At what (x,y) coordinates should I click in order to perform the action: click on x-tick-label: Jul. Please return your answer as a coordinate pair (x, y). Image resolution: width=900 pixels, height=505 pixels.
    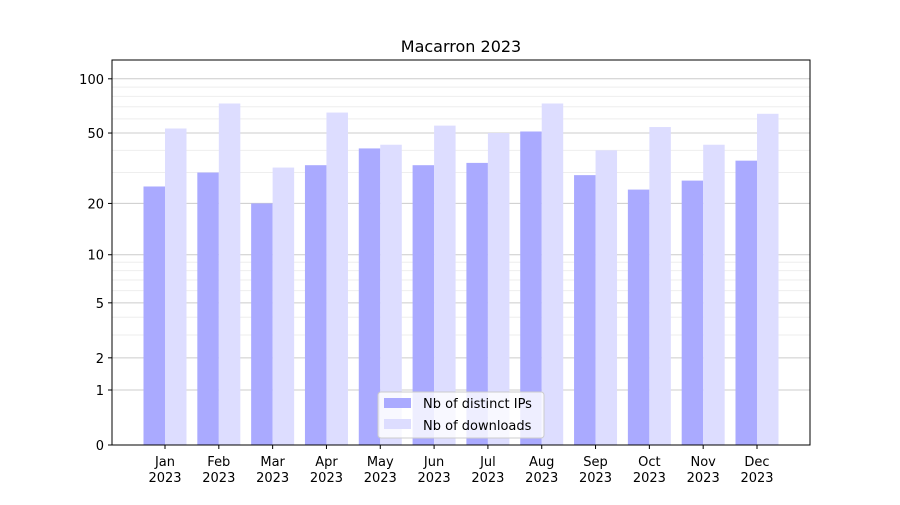
    Looking at the image, I should click on (487, 462).